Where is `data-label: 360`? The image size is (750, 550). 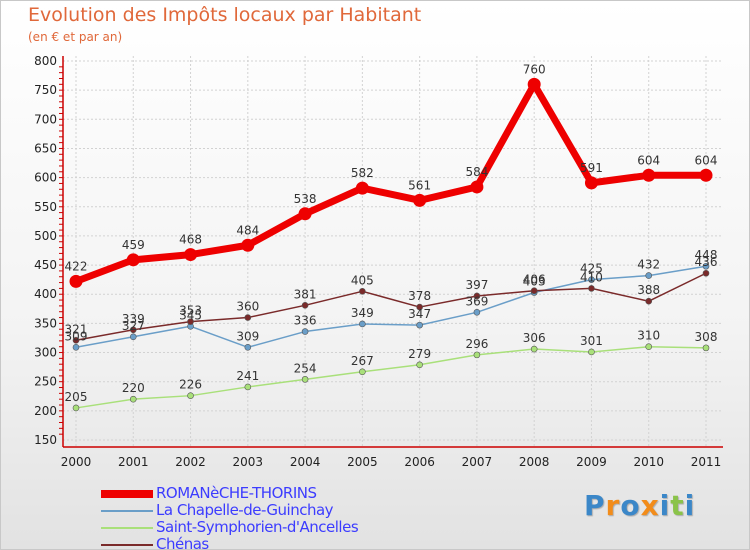
data-label: 360 is located at coordinates (247, 307).